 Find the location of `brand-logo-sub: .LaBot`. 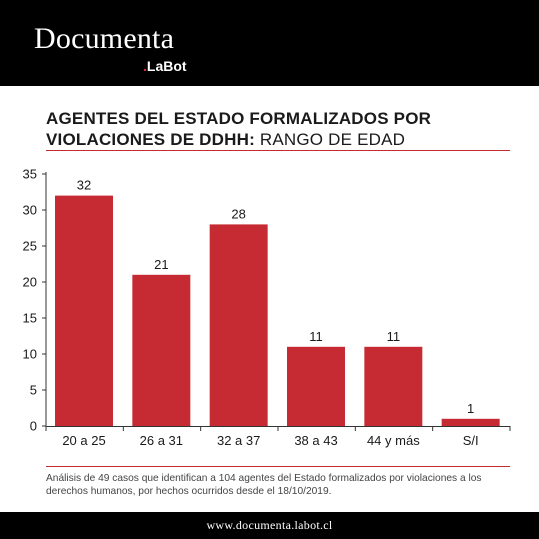

brand-logo-sub: .LaBot is located at coordinates (165, 66).